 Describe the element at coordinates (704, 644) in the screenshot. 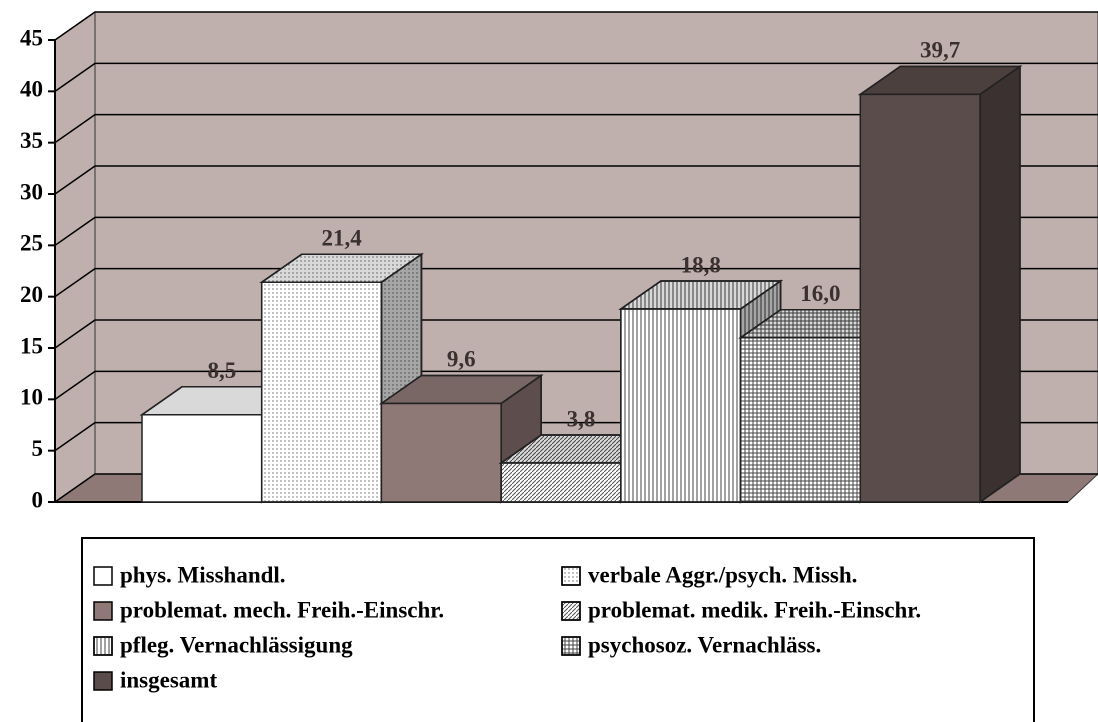

I see `legend-label: psychosoz. Vernachläss.` at that location.